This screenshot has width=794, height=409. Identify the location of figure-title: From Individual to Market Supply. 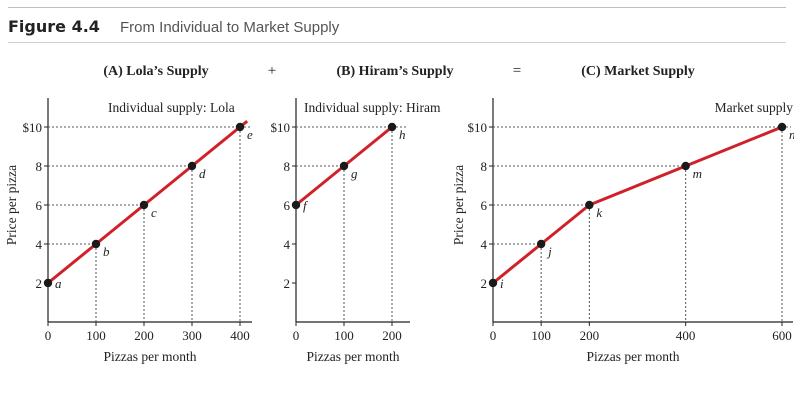
(230, 27).